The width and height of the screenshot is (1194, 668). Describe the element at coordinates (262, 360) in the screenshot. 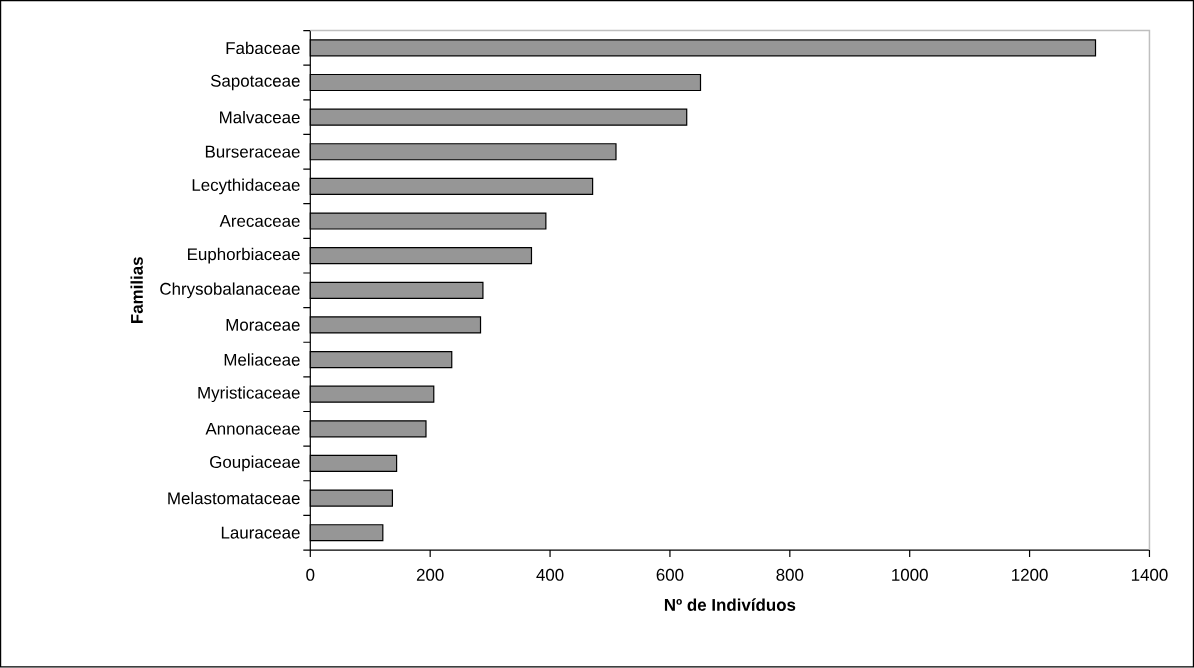

I see `y-tick-label: Meliaceae` at that location.